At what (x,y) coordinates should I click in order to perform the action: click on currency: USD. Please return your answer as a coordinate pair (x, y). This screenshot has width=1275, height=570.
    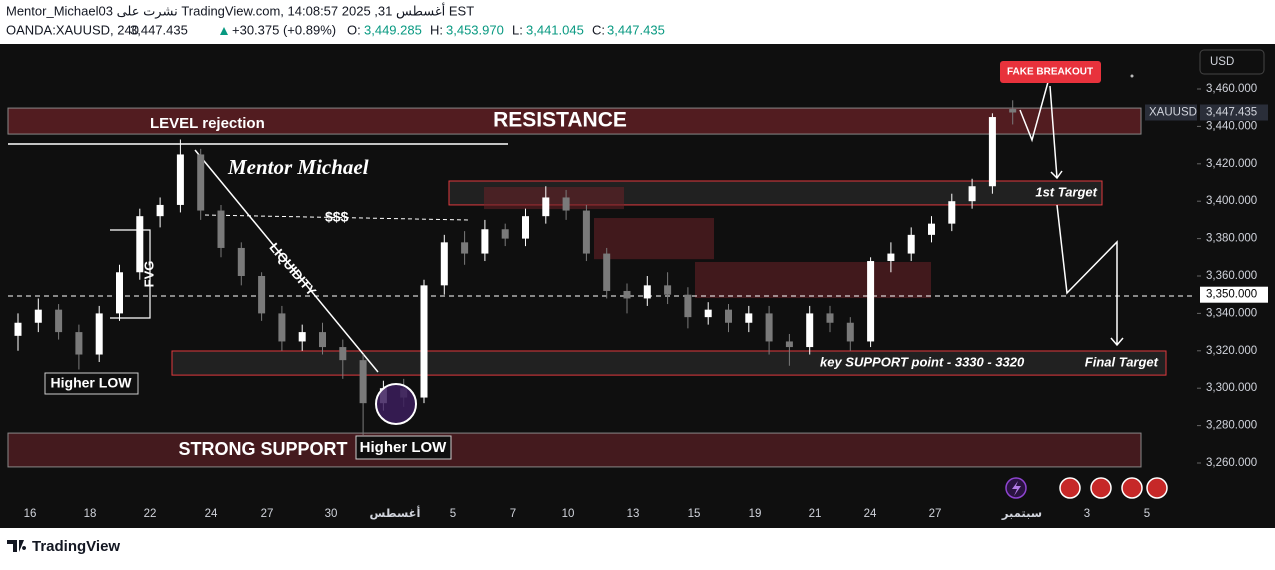
    Looking at the image, I should click on (1222, 62).